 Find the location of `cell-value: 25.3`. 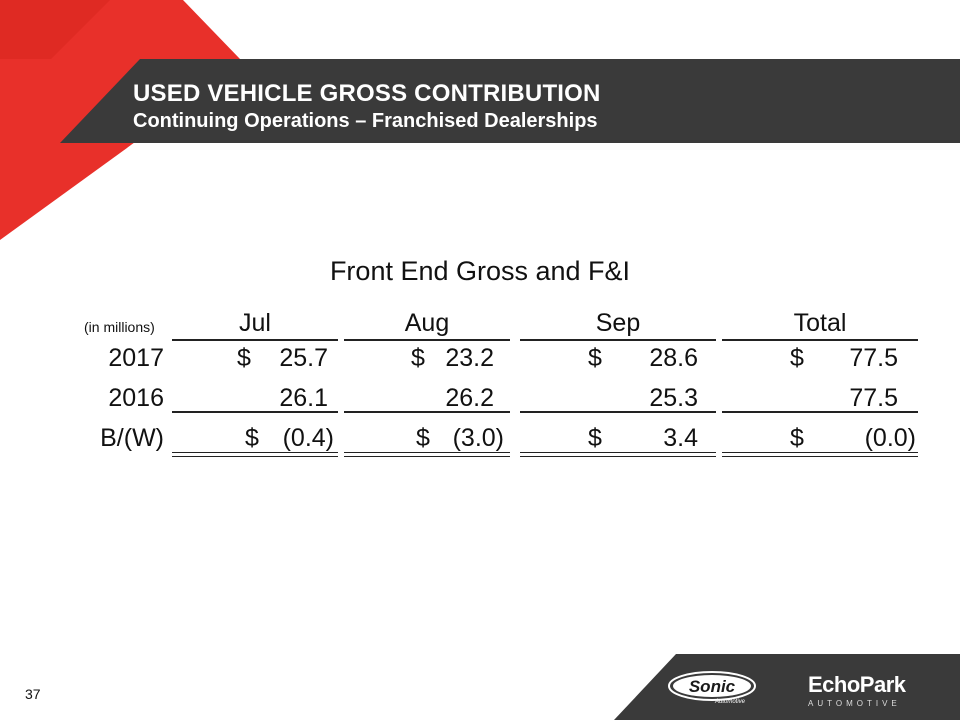

cell-value: 25.3 is located at coordinates (673, 398).